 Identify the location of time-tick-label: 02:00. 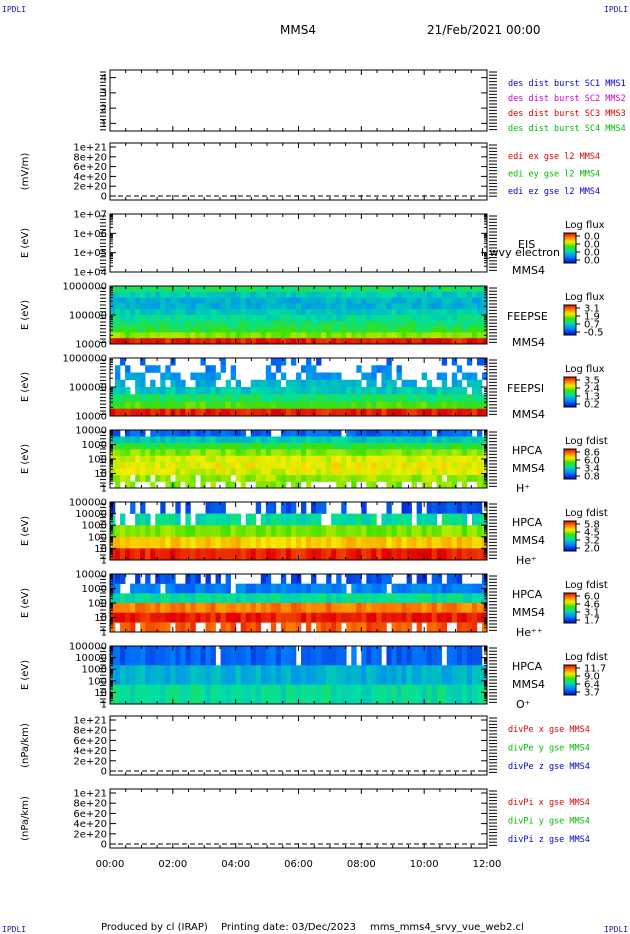
(172, 864).